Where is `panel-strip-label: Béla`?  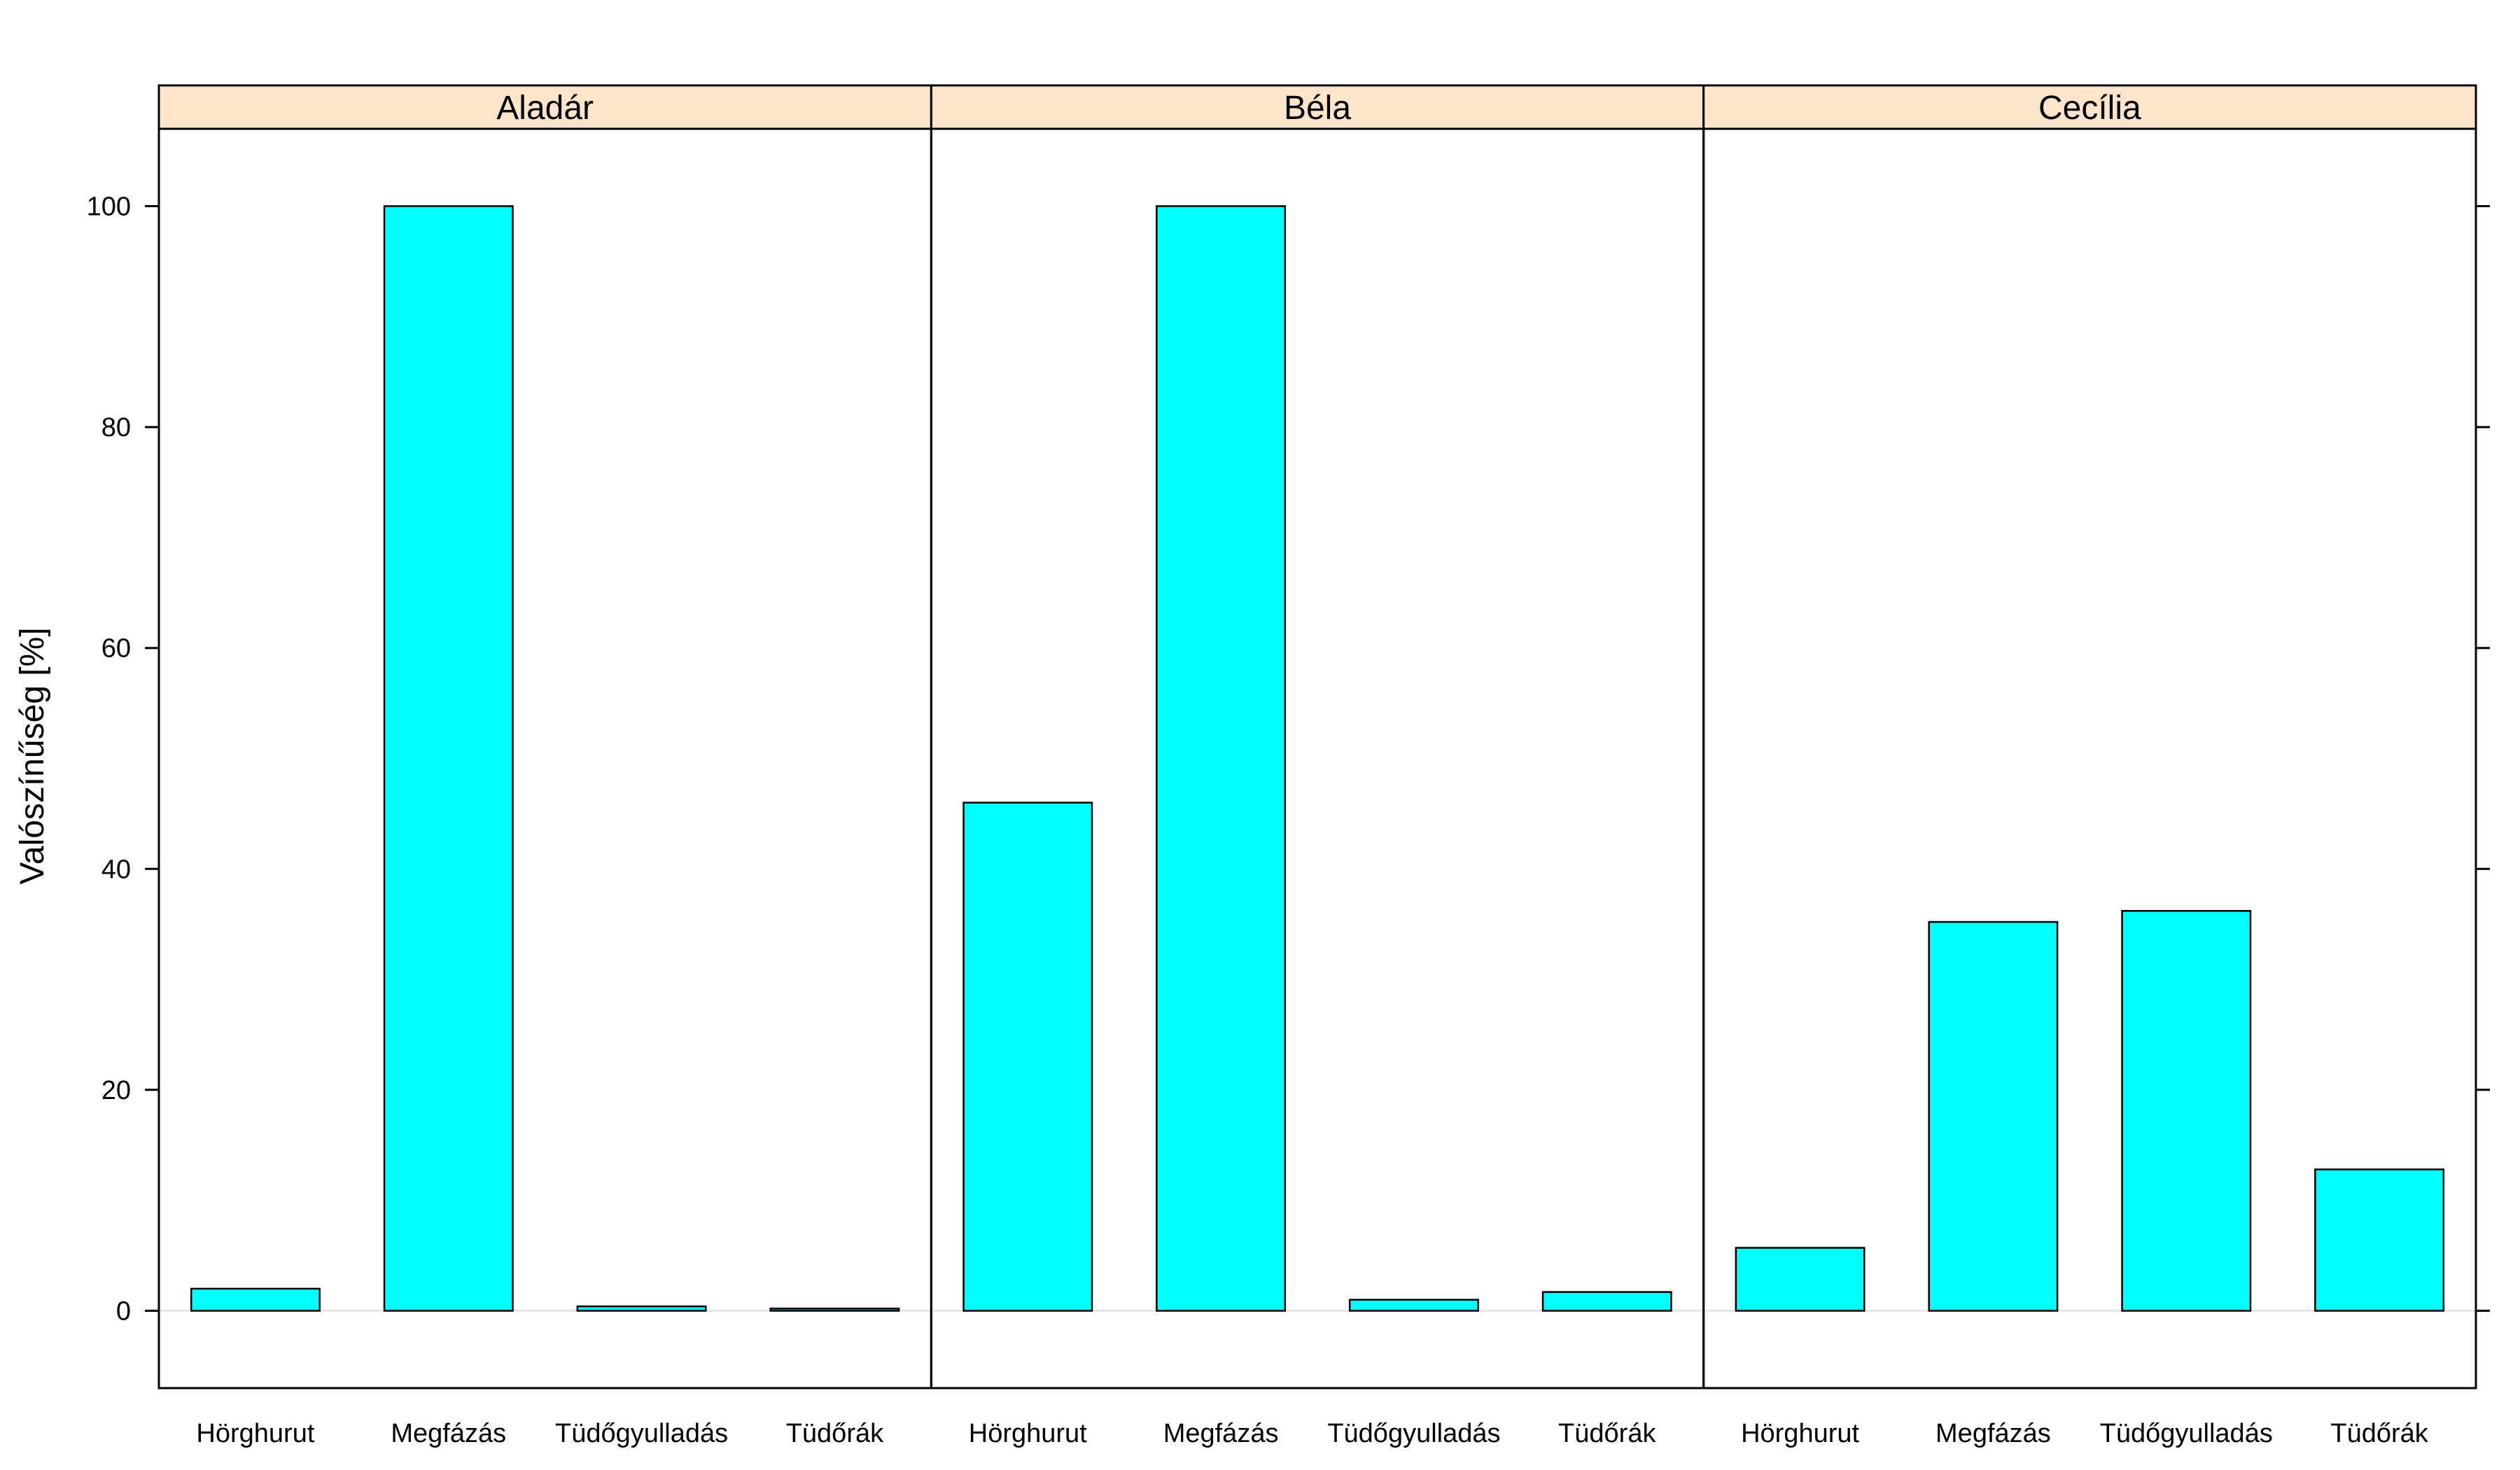 panel-strip-label: Béla is located at coordinates (1317, 108).